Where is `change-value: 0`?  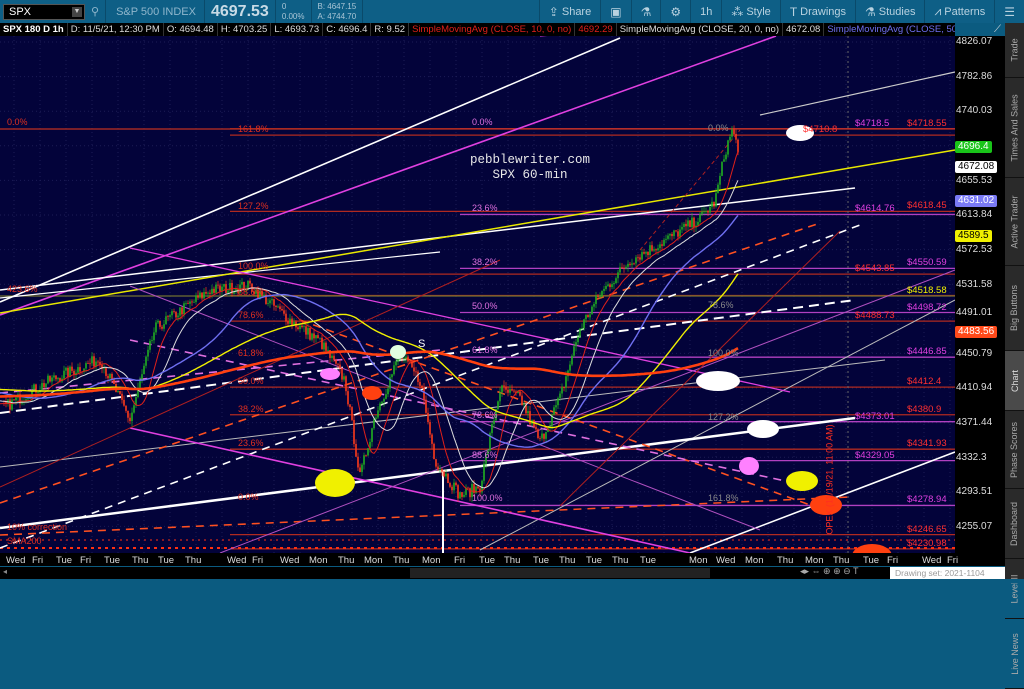
change-value: 0 is located at coordinates (284, 6).